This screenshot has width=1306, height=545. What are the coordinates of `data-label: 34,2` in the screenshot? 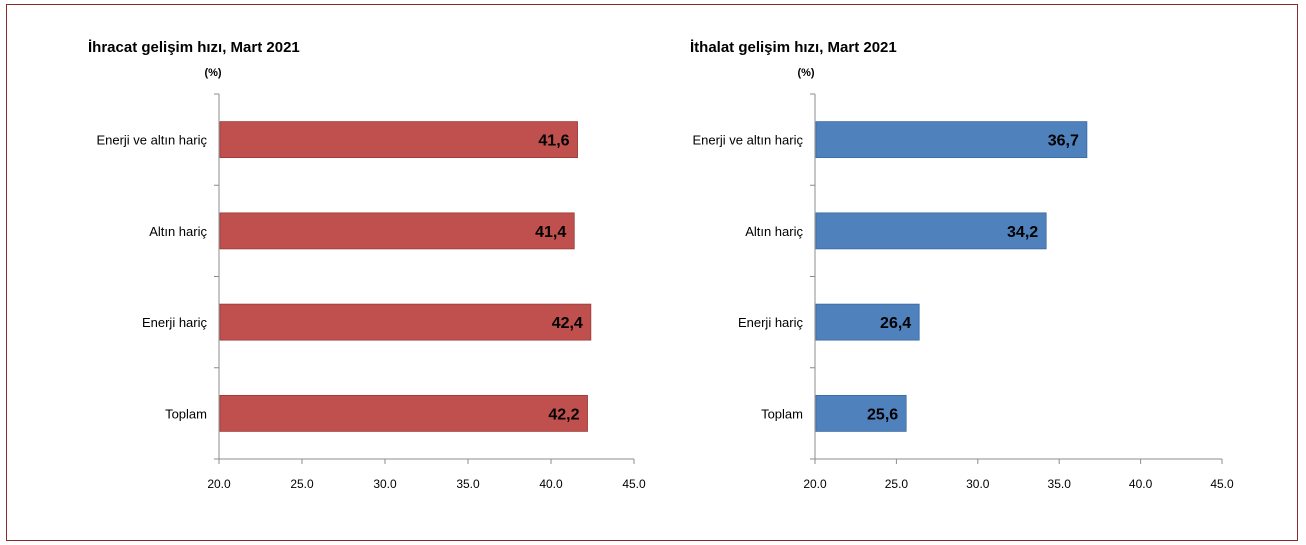 It's located at (1022, 232).